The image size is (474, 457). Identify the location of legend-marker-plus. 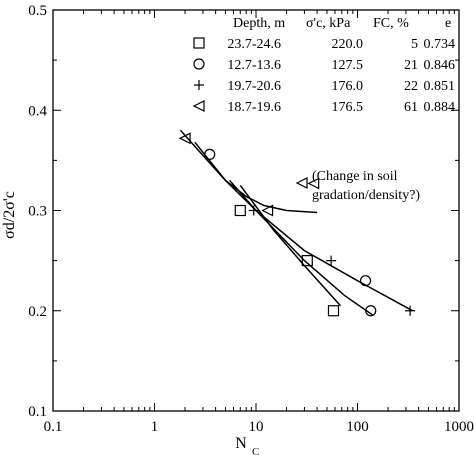
(199, 85).